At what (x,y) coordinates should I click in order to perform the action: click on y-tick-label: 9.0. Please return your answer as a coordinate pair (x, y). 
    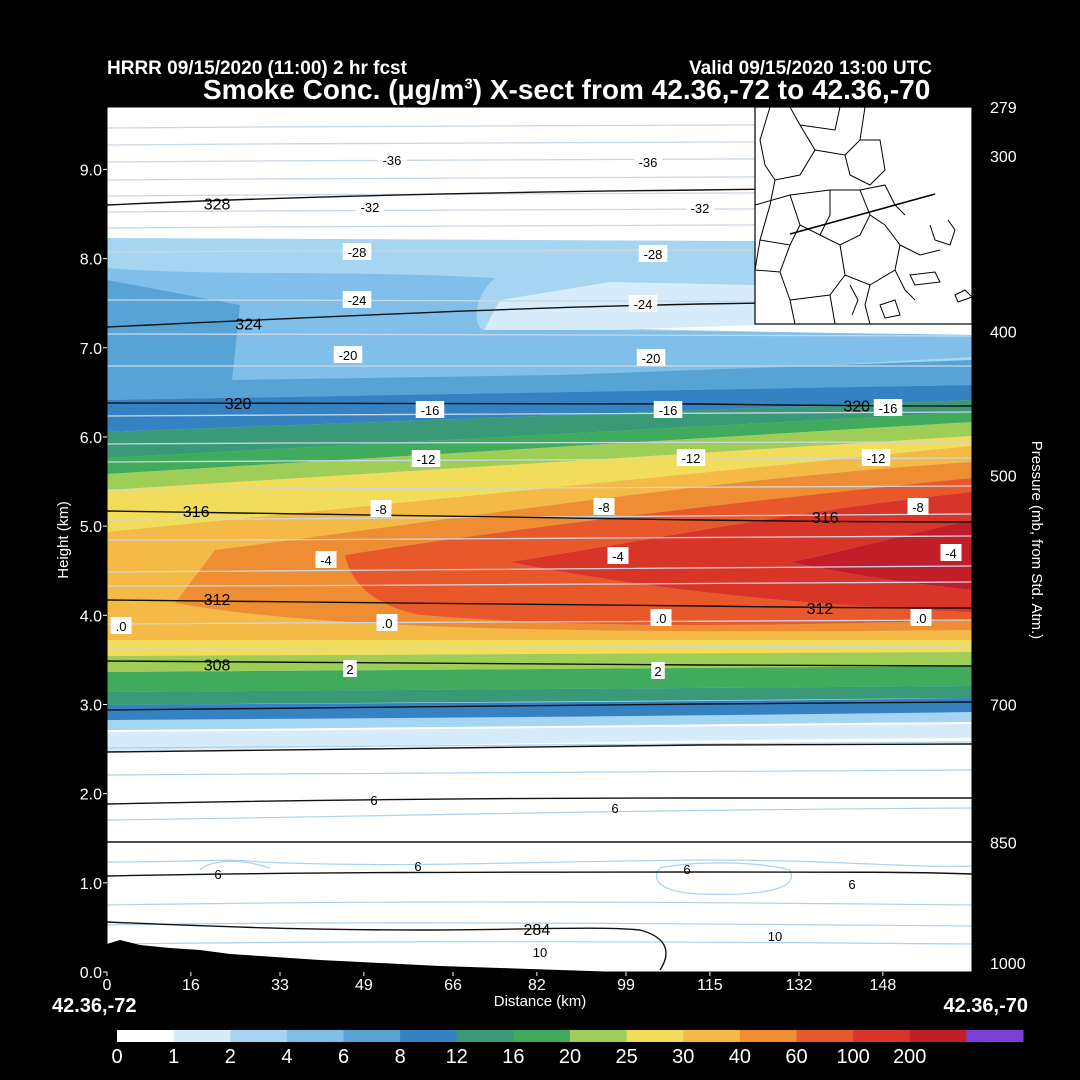
    Looking at the image, I should click on (91, 170).